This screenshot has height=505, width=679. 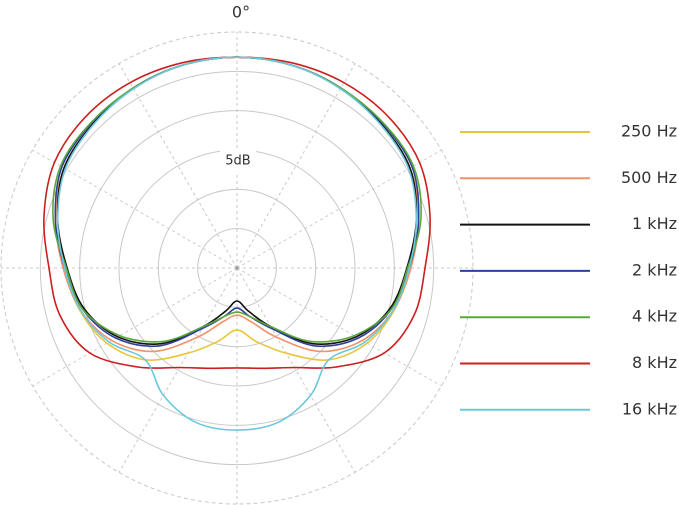 What do you see at coordinates (649, 177) in the screenshot?
I see `legend-label: 500 Hz` at bounding box center [649, 177].